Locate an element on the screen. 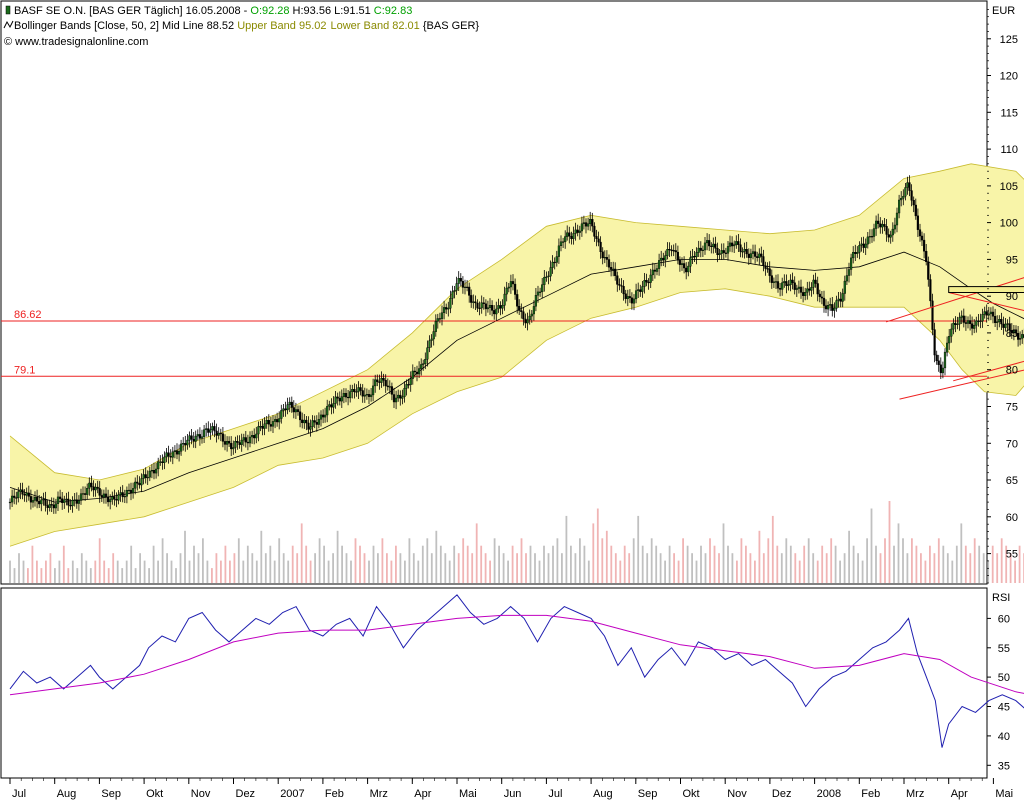 The height and width of the screenshot is (800, 1024). trend-lines is located at coordinates (954, 338).